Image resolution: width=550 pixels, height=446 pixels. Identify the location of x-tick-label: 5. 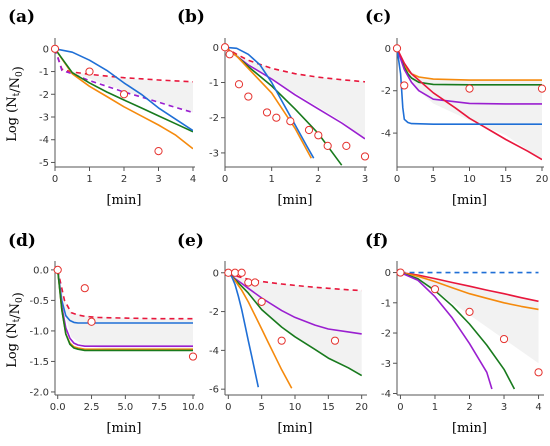
(261, 407).